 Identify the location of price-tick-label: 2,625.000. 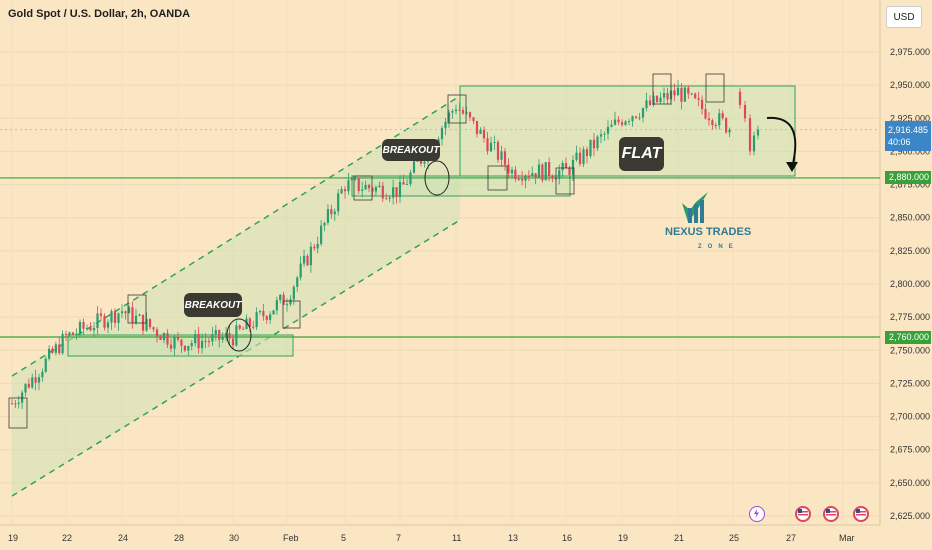
(910, 516).